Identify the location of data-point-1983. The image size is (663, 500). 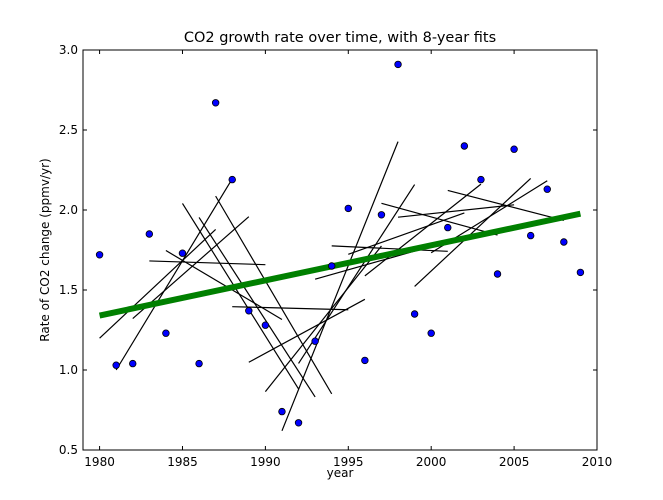
(149, 234).